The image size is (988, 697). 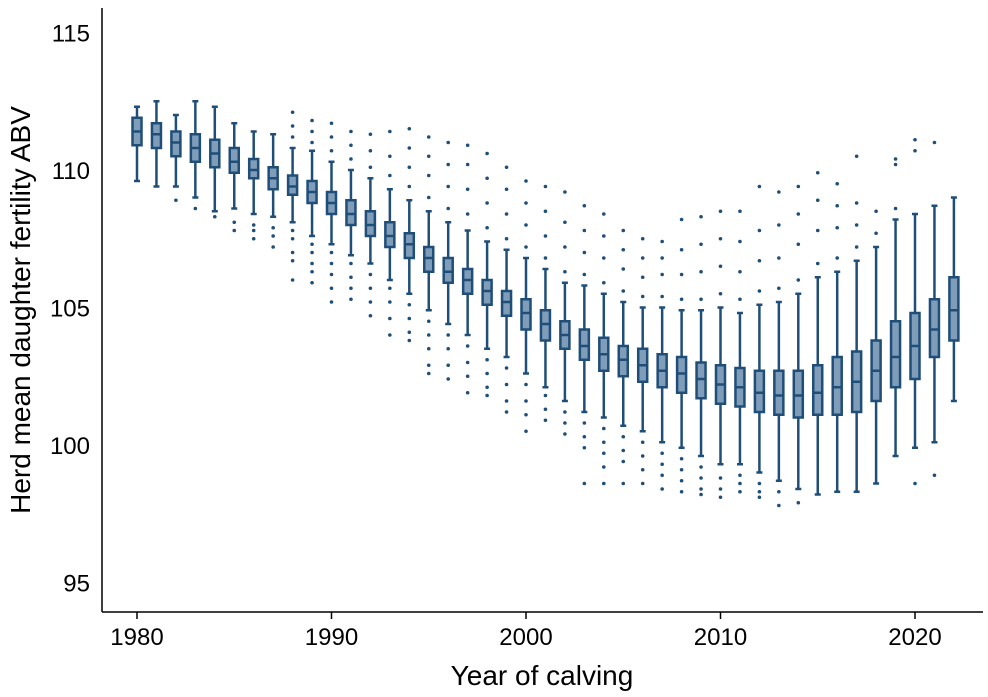 What do you see at coordinates (253, 185) in the screenshot?
I see `box-1986` at bounding box center [253, 185].